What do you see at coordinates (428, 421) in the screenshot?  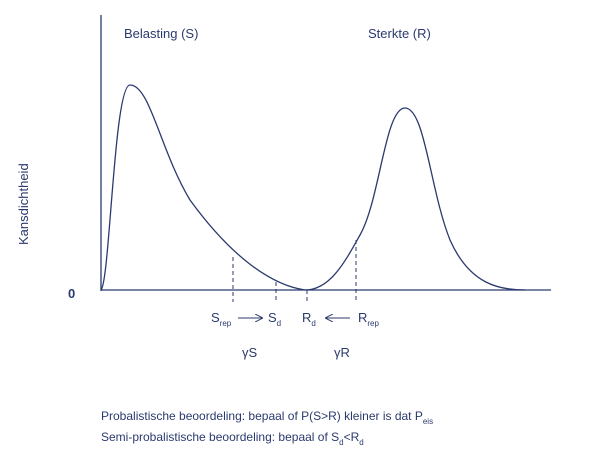 I see `subscript: eis` at bounding box center [428, 421].